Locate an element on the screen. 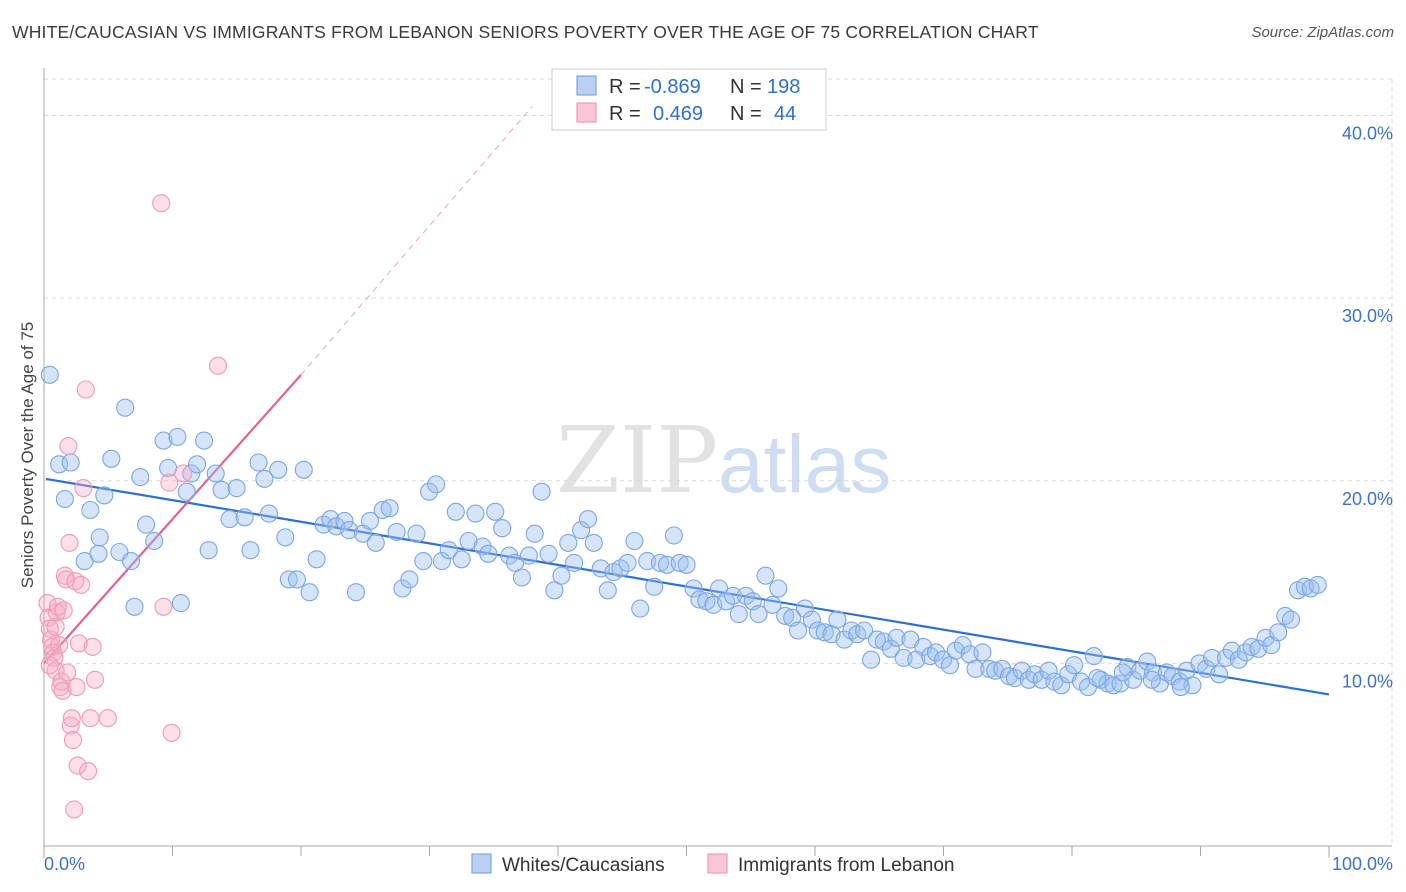 This screenshot has height=892, width=1406. y-tick-label-10: 10.0% is located at coordinates (1367, 681).